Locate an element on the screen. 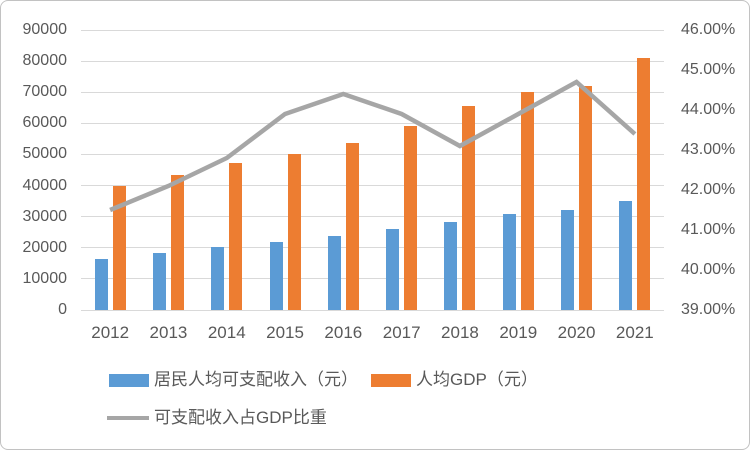  left-axis-tick: 30000 is located at coordinates (45, 216).